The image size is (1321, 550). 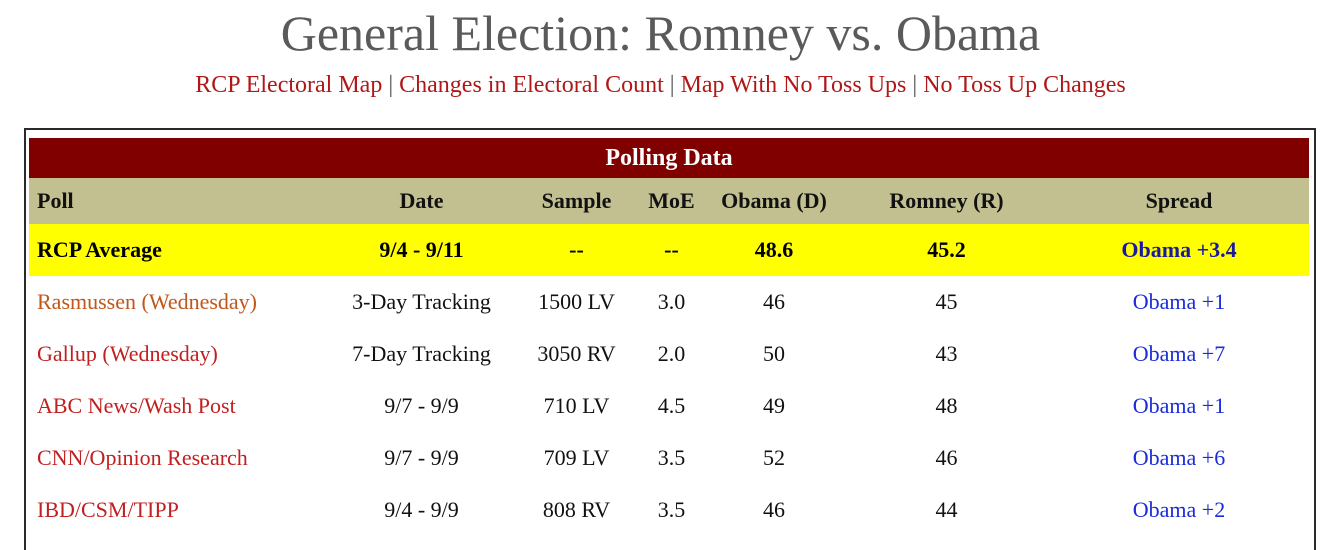 What do you see at coordinates (946, 249) in the screenshot?
I see `average-romney: 45.2` at bounding box center [946, 249].